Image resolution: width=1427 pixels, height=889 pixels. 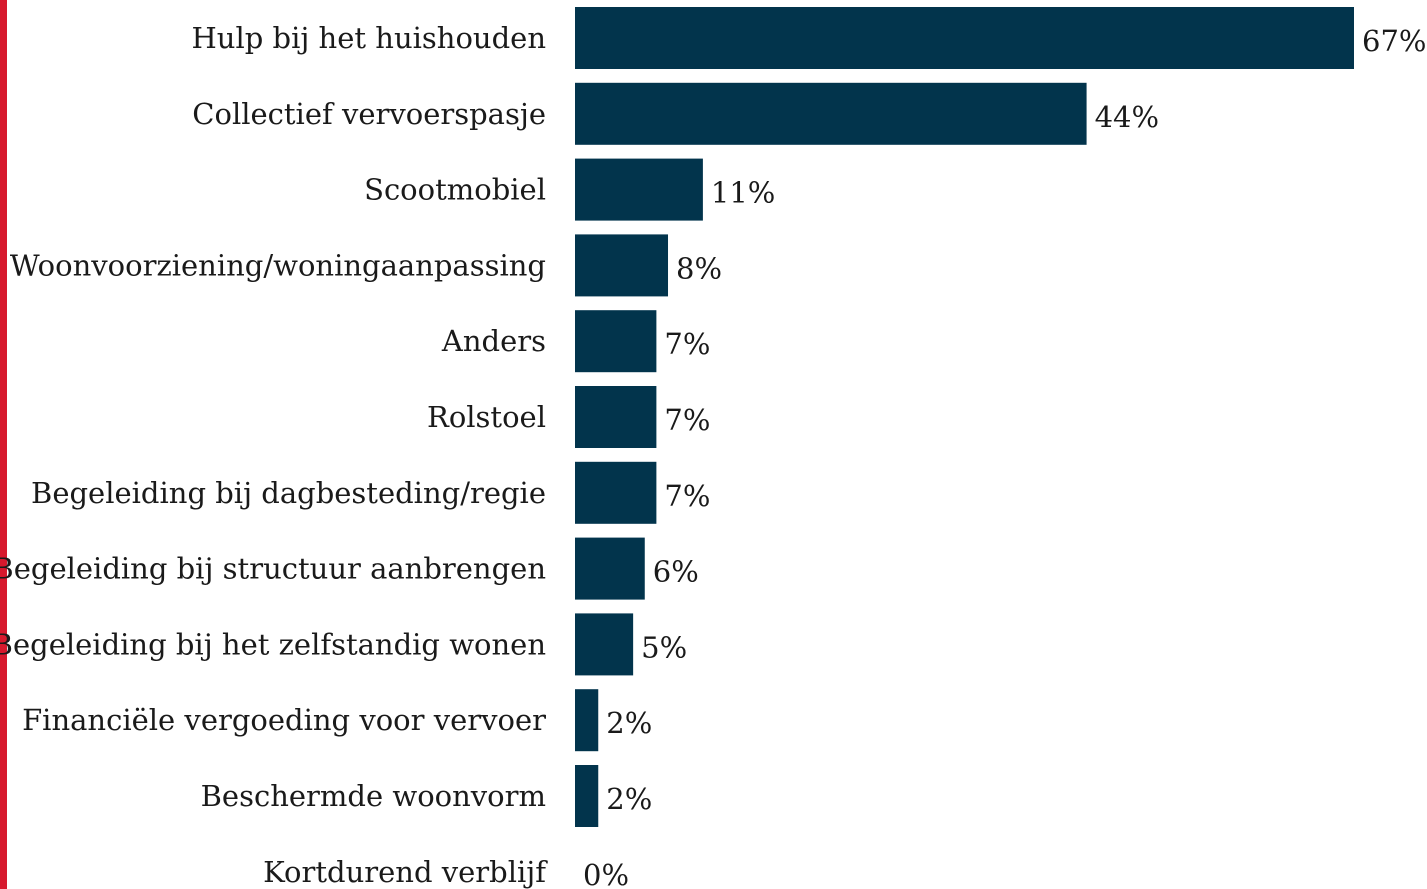 What do you see at coordinates (664, 647) in the screenshot?
I see `value-label: 5%` at bounding box center [664, 647].